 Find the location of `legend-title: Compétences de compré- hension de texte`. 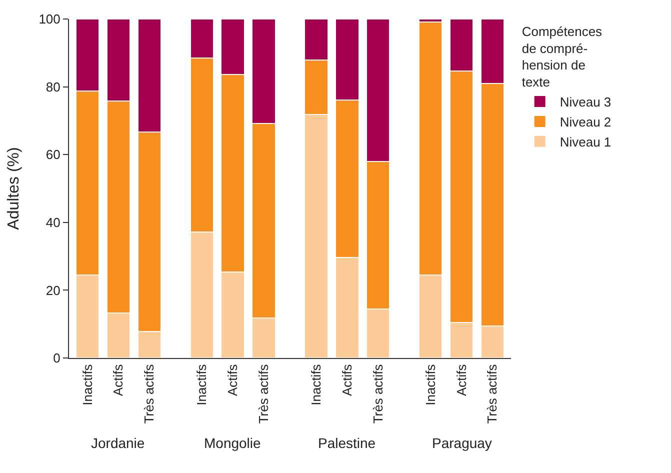

legend-title: Compétences de compré- hension de texte is located at coordinates (562, 57).